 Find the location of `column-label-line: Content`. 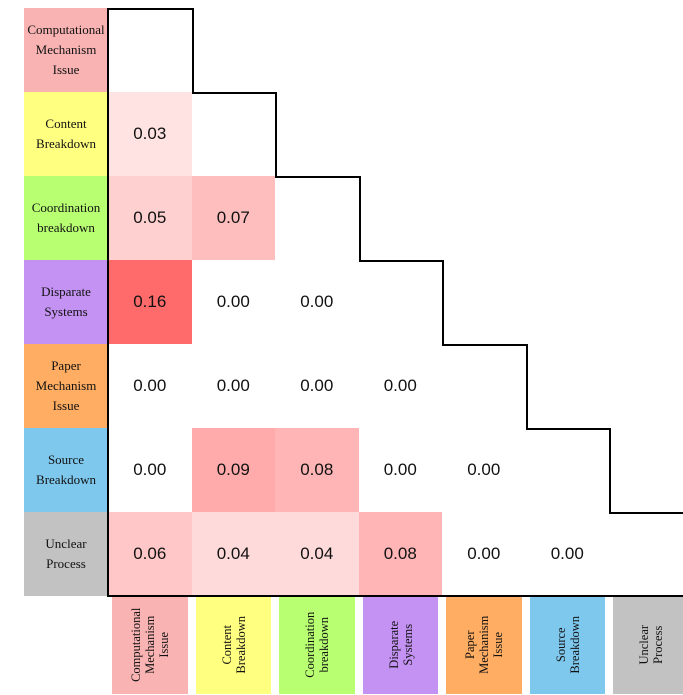

column-label-line: Content is located at coordinates (226, 645).